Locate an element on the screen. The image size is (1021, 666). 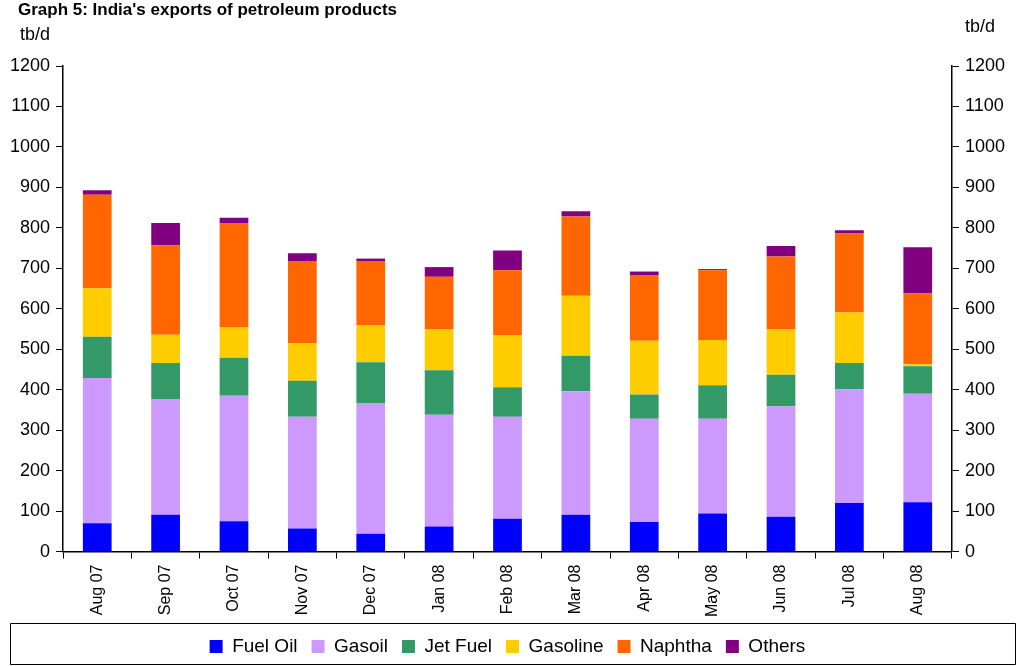
y-tick-label: 800 is located at coordinates (35, 226).